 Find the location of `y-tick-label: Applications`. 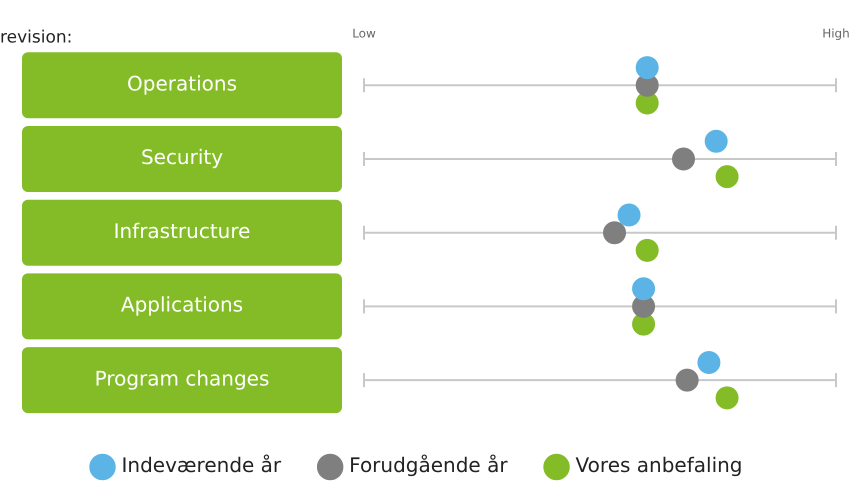

y-tick-label: Applications is located at coordinates (182, 304).